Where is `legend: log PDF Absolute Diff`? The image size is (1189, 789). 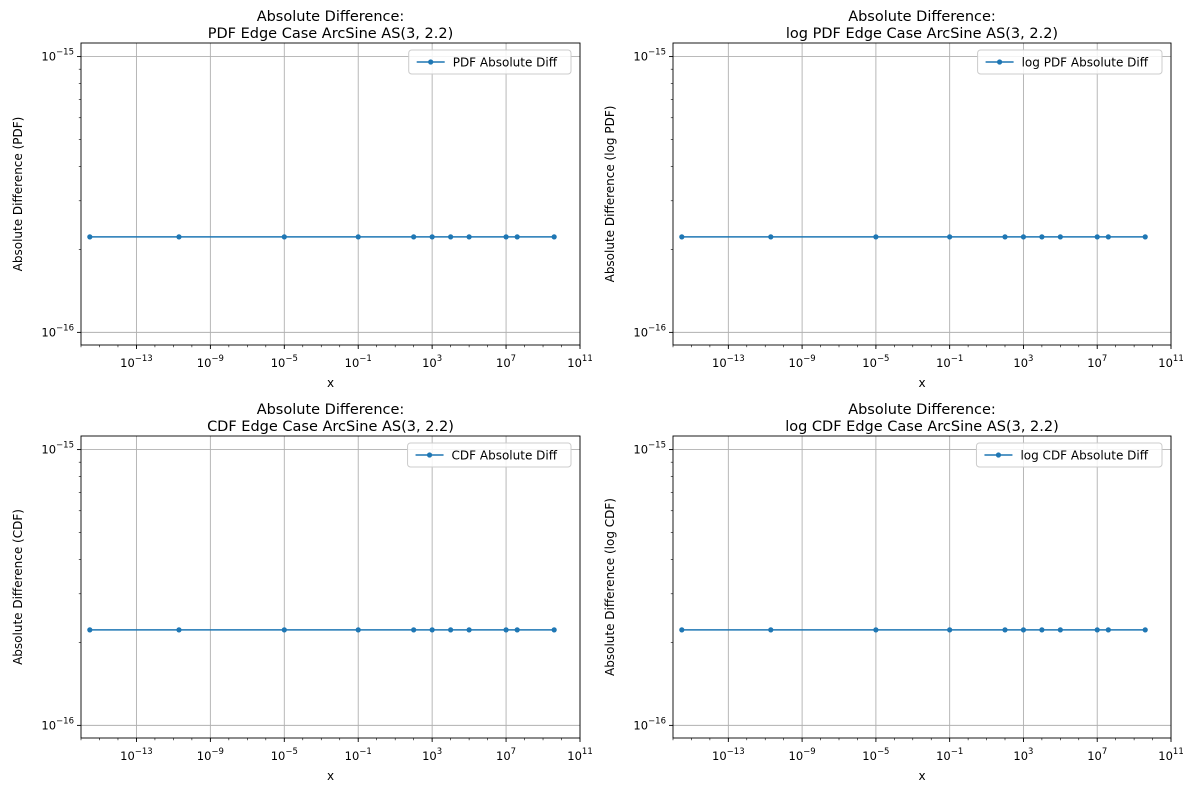
legend: log PDF Absolute Diff is located at coordinates (1070, 62).